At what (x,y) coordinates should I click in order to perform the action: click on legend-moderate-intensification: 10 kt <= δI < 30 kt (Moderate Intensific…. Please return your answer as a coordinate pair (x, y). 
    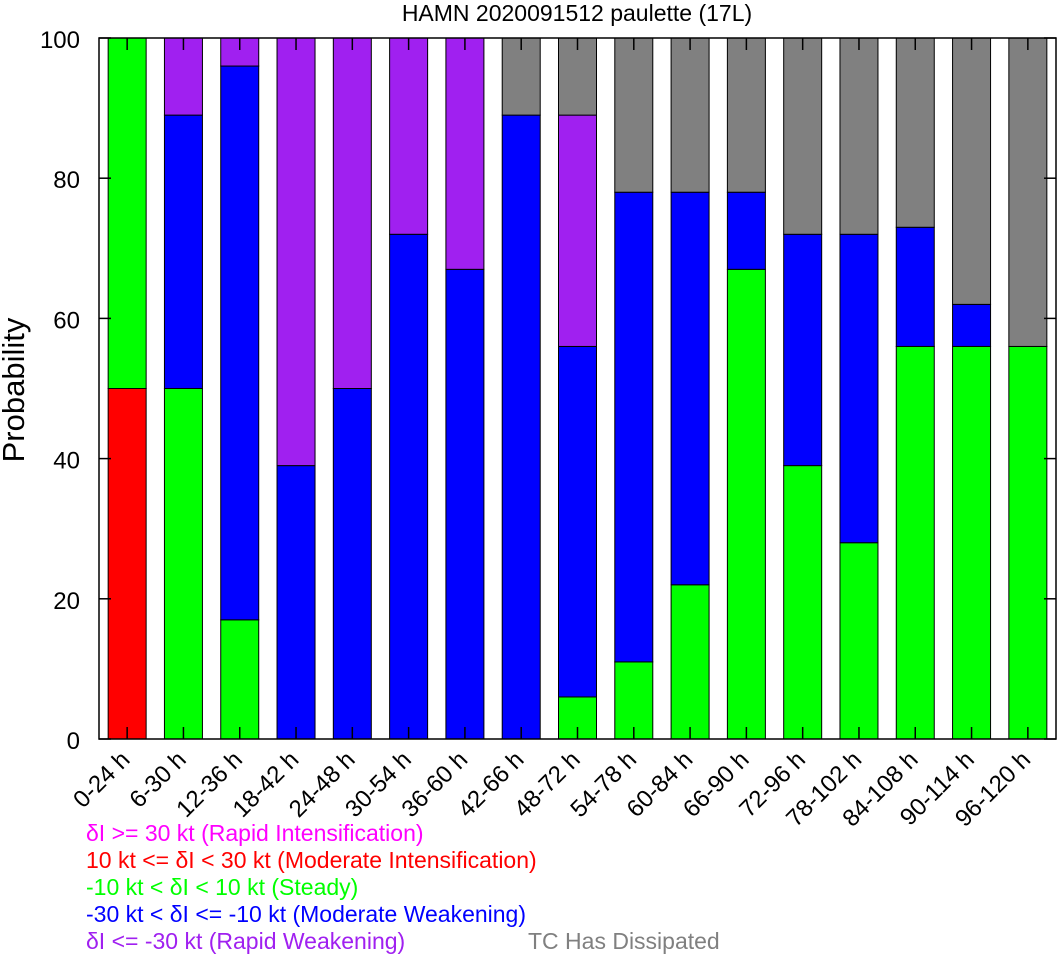
    Looking at the image, I should click on (311, 860).